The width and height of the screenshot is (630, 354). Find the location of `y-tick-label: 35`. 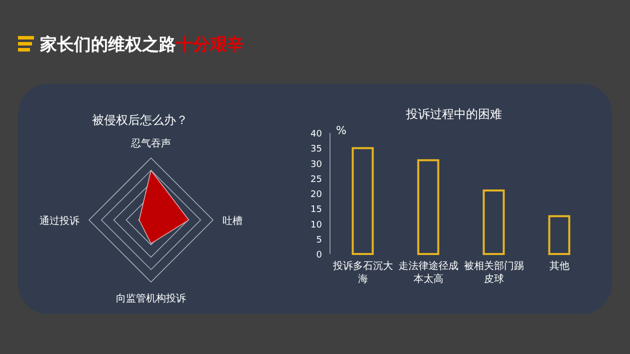

y-tick-label: 35 is located at coordinates (316, 149).